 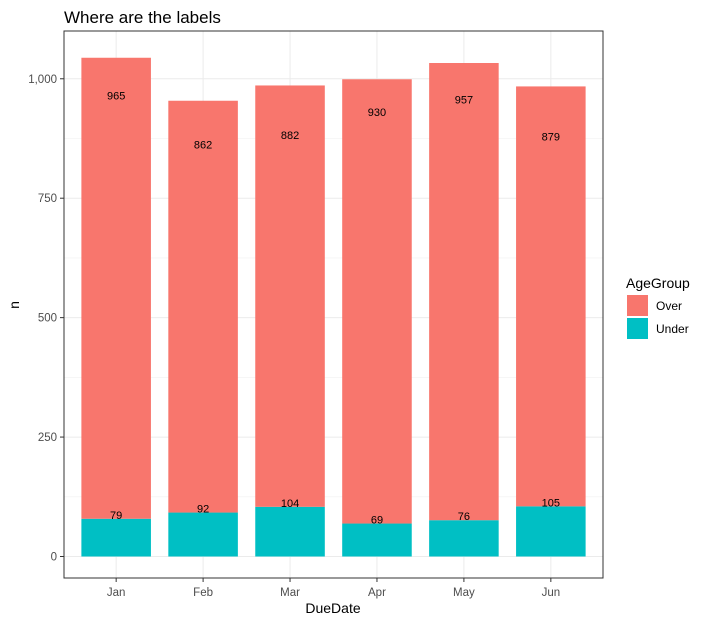 I want to click on y-tick-label: 500, so click(x=47, y=319).